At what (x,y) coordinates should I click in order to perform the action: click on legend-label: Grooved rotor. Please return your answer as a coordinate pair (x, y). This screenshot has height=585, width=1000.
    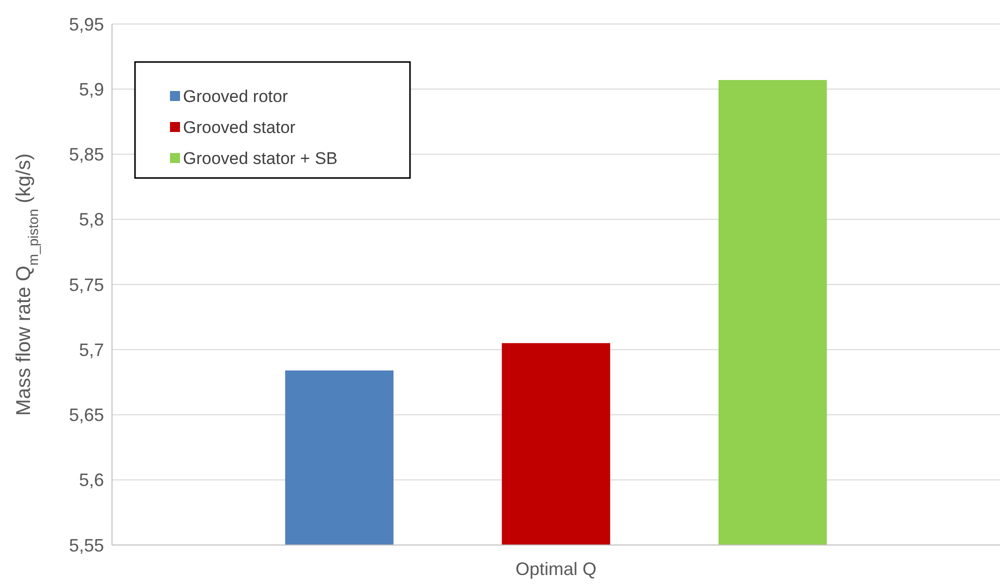
    Looking at the image, I should click on (235, 96).